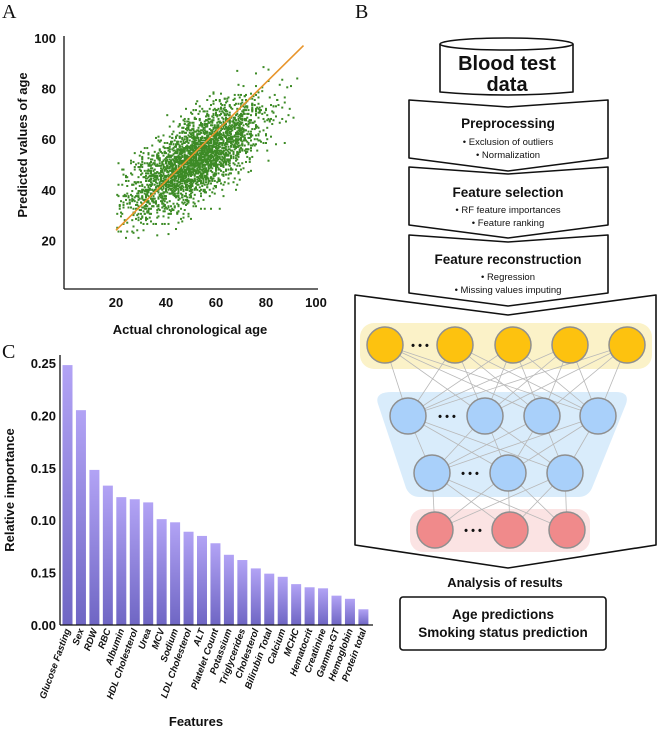 The height and width of the screenshot is (733, 660). I want to click on hidden-node, so click(485, 416).